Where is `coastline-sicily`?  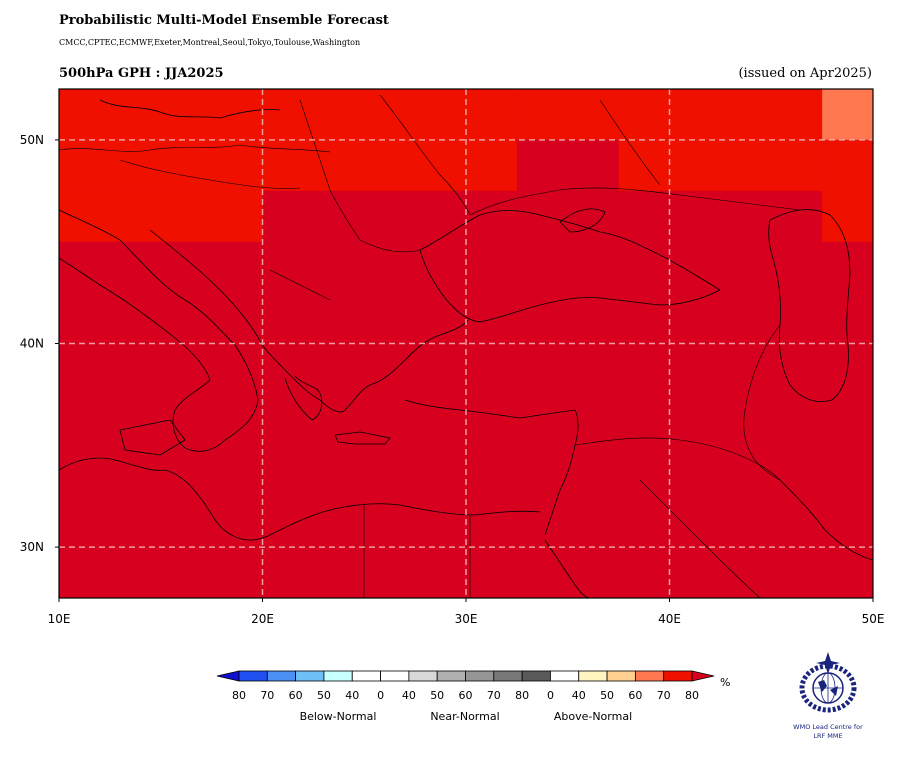
coastline-sicily is located at coordinates (152, 437).